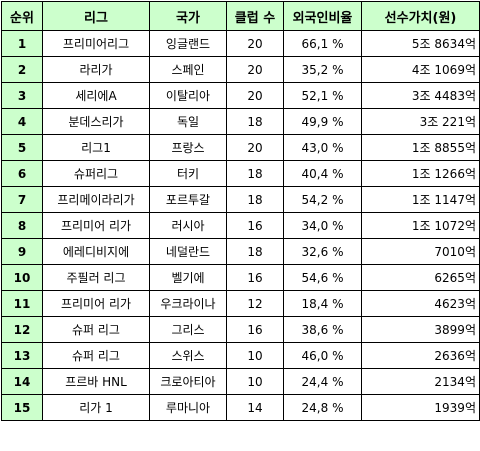 The height and width of the screenshot is (451, 480). I want to click on table-row: 5 리그1 프랑스 20 43,0 % 1조 8855억, so click(240, 147).